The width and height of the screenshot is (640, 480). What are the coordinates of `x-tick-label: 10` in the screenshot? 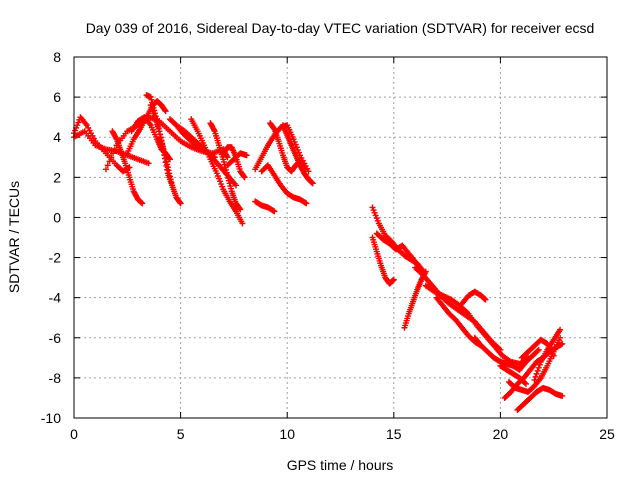 It's located at (287, 434).